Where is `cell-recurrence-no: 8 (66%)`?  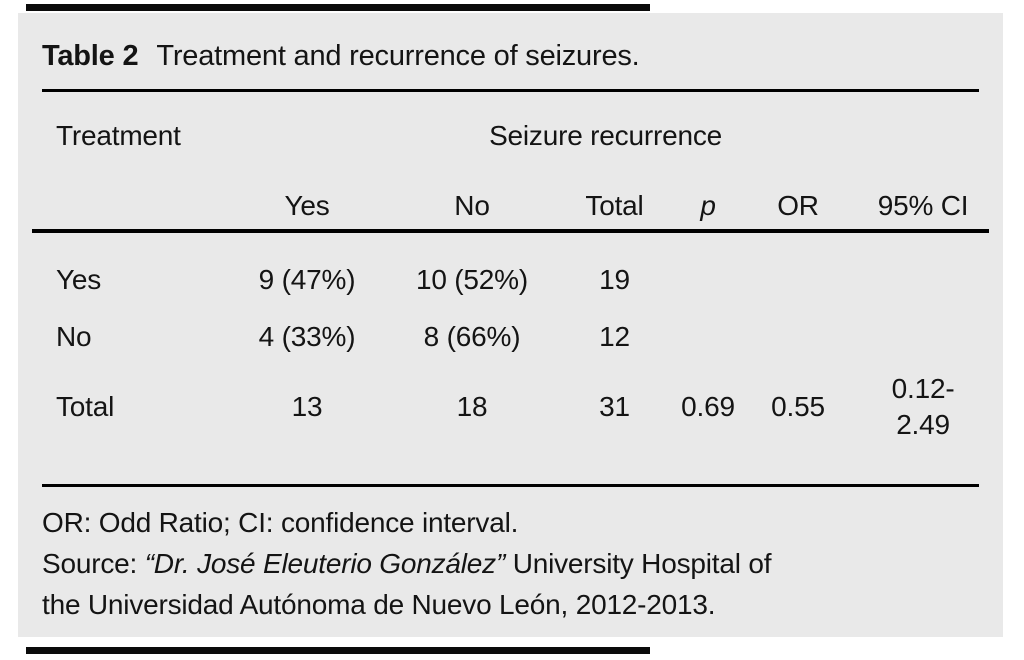 cell-recurrence-no: 8 (66%) is located at coordinates (472, 336).